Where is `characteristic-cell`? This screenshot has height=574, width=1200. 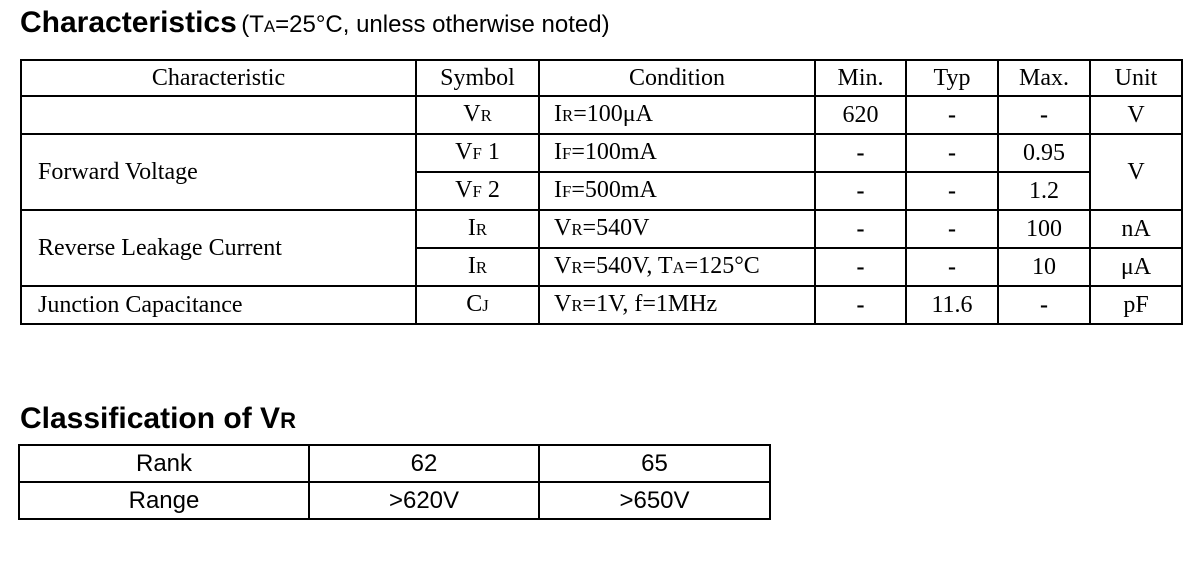
characteristic-cell is located at coordinates (218, 115).